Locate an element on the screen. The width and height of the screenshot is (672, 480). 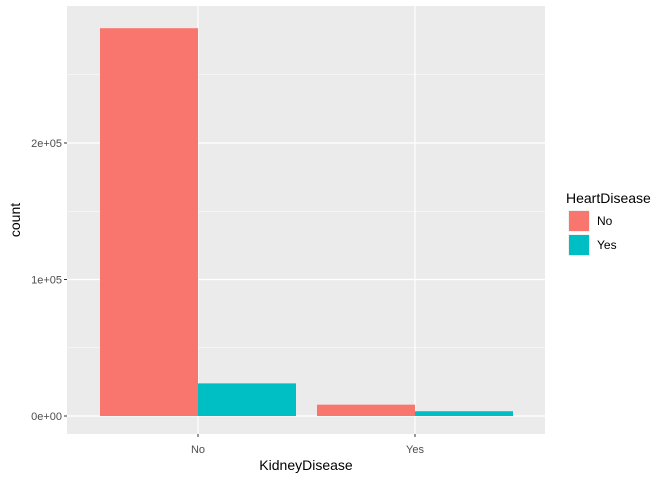
bar-yes-no is located at coordinates (366, 410).